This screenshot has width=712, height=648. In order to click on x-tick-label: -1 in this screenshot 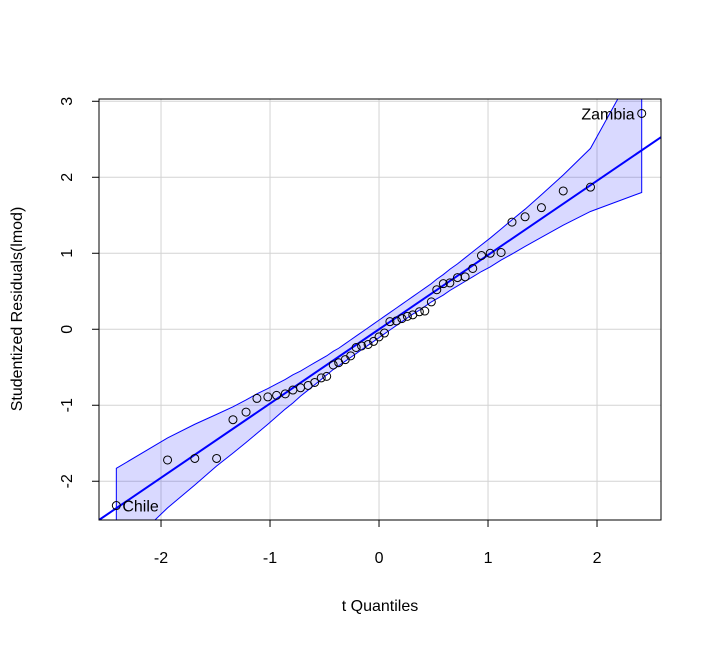, I will do `click(270, 558)`.